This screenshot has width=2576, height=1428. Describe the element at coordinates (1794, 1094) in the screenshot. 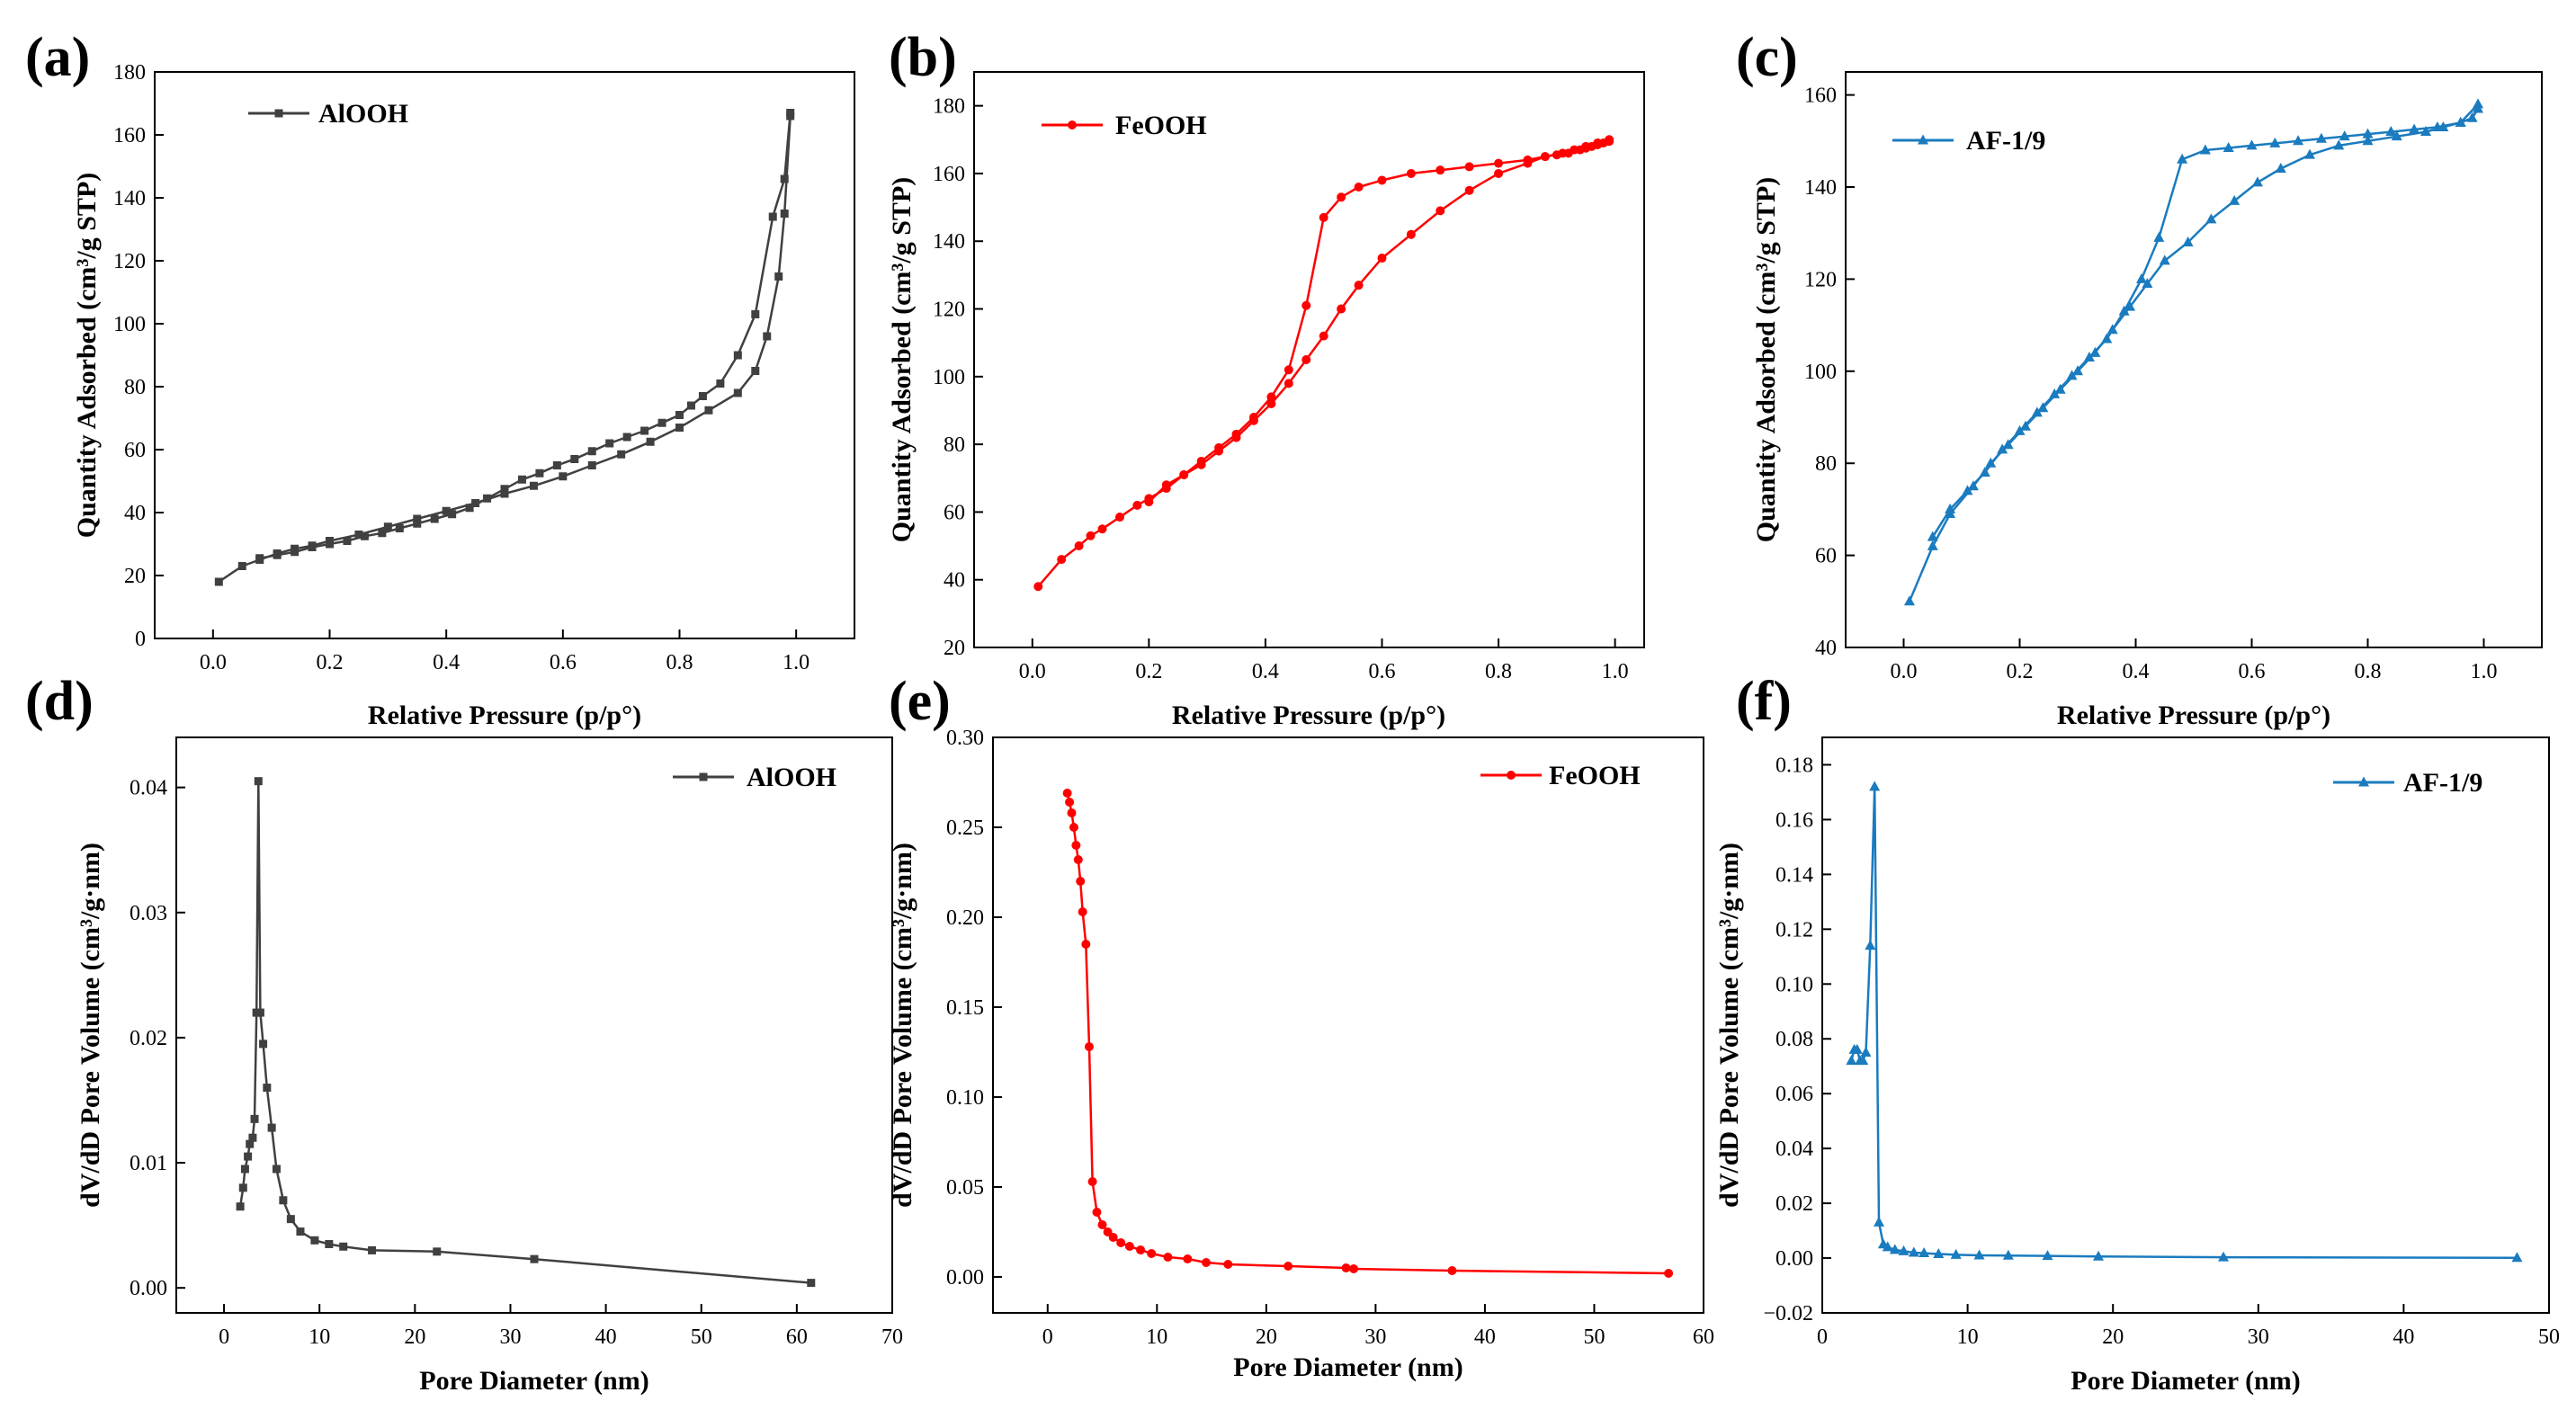

I see `y-tick-label: 0.06` at that location.